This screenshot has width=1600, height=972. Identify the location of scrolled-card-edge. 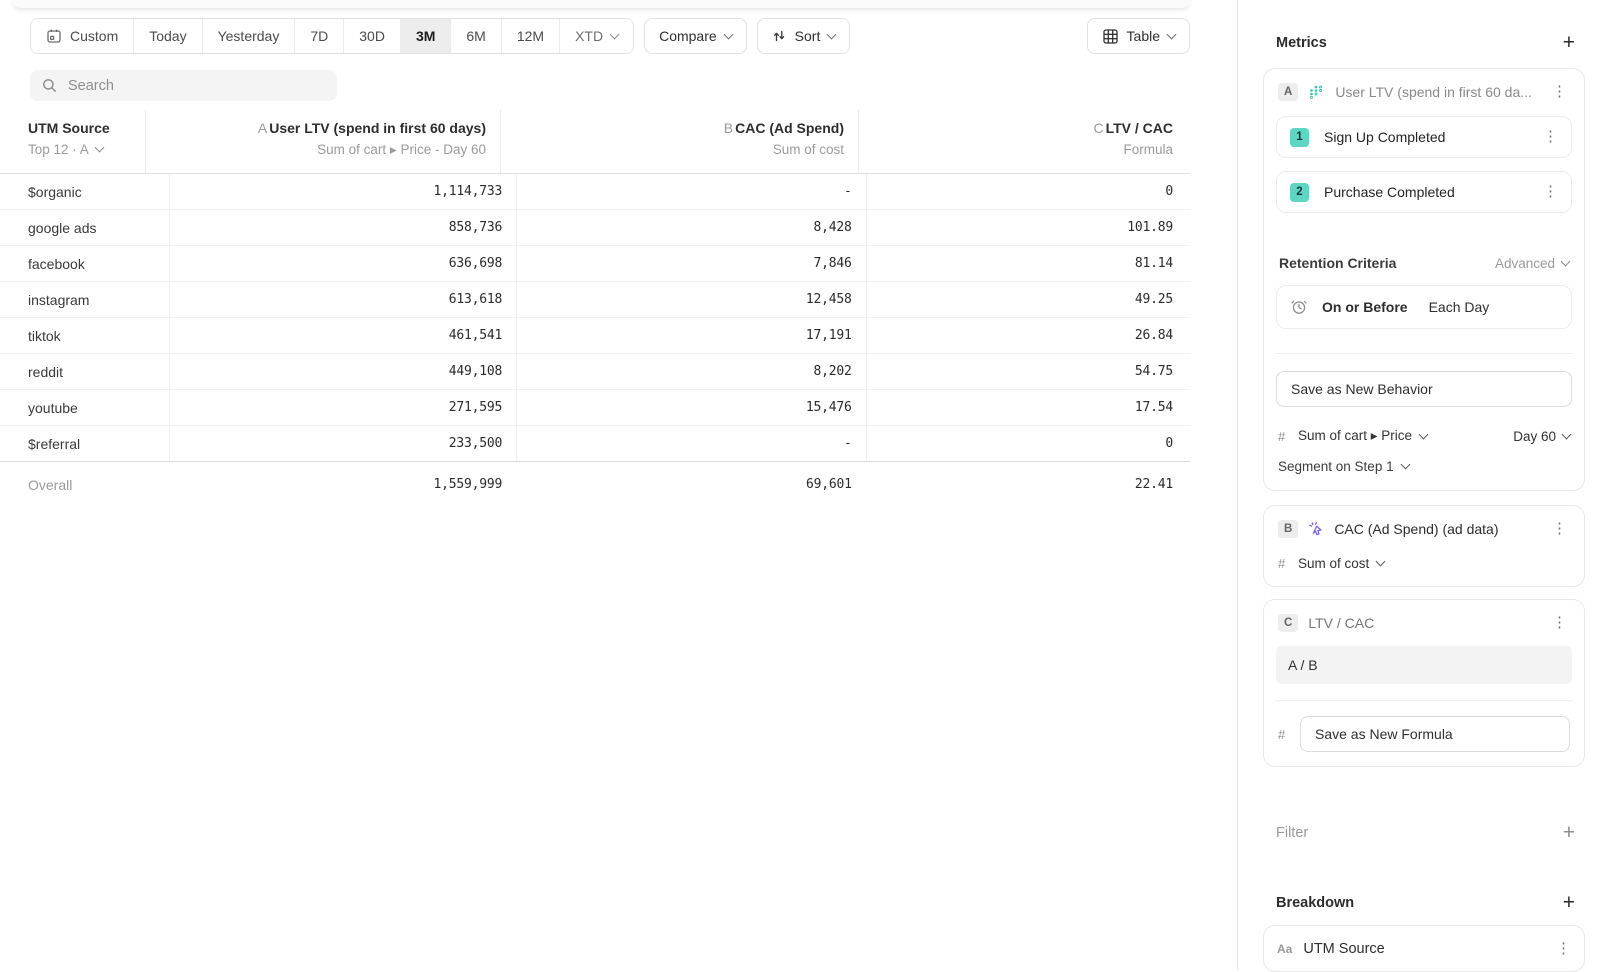
(601, 4).